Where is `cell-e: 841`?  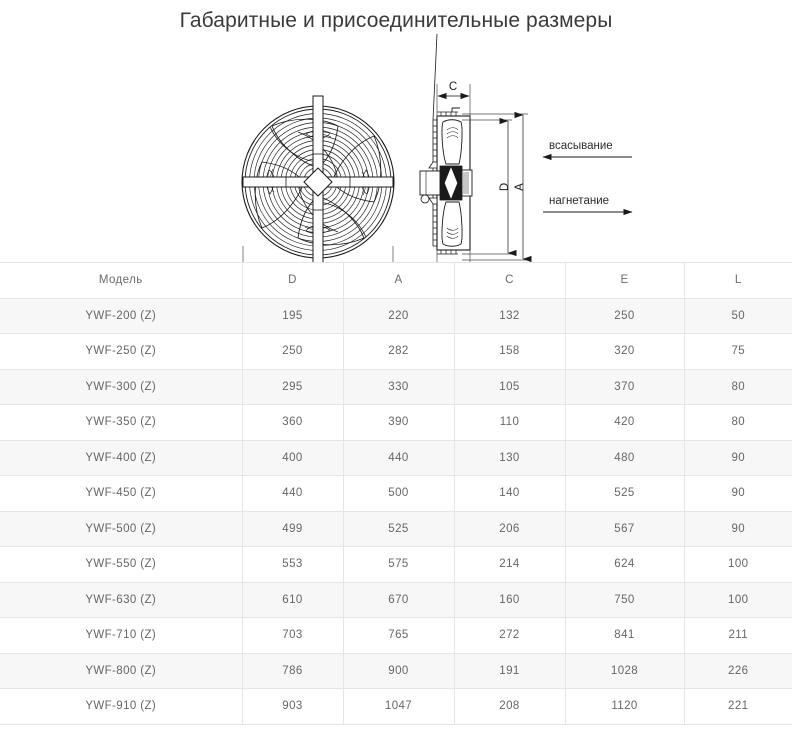 cell-e: 841 is located at coordinates (625, 635).